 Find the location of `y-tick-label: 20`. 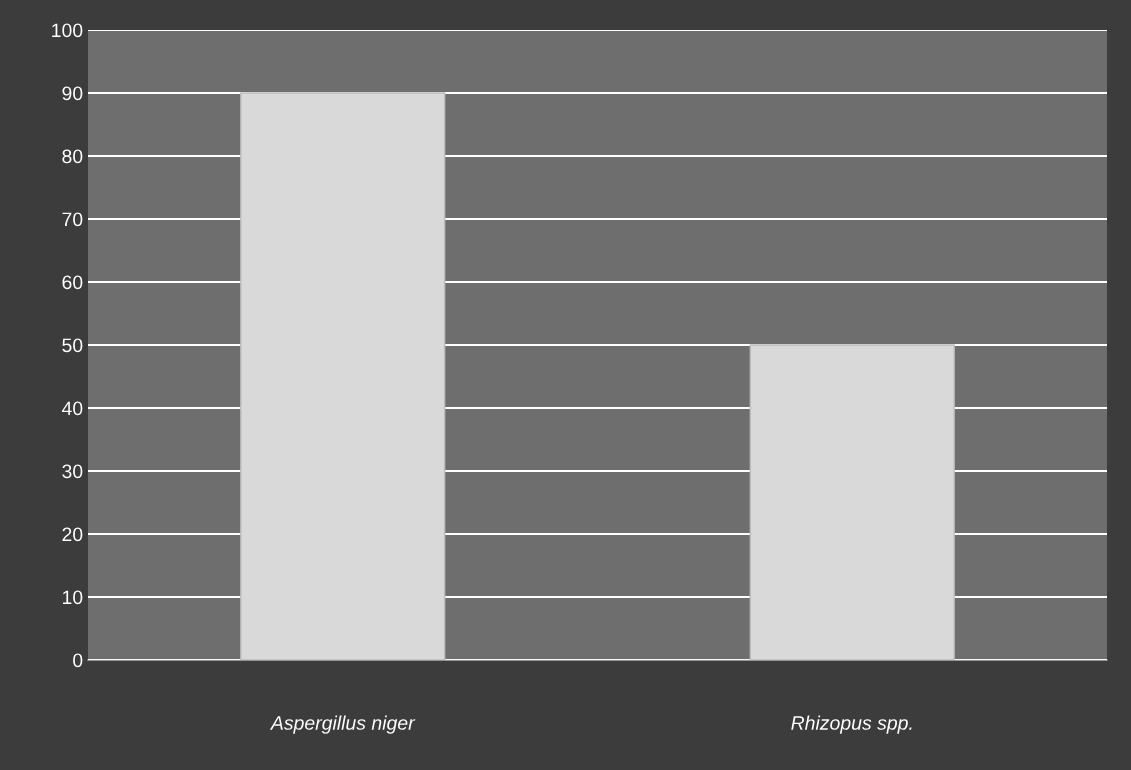

y-tick-label: 20 is located at coordinates (72, 534).